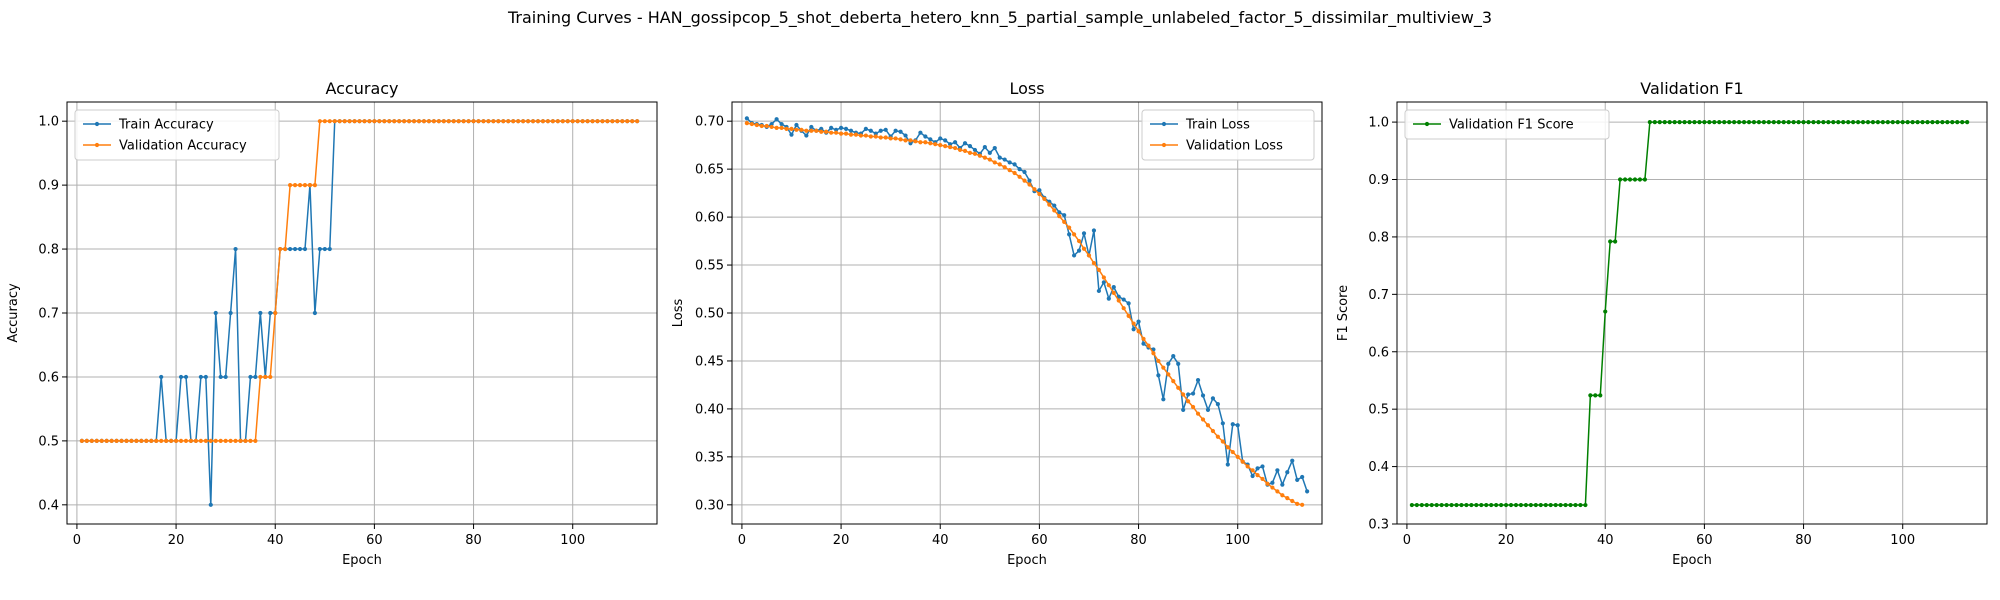 This screenshot has width=2000, height=600. I want to click on y-tick-label: 0.65, so click(709, 170).